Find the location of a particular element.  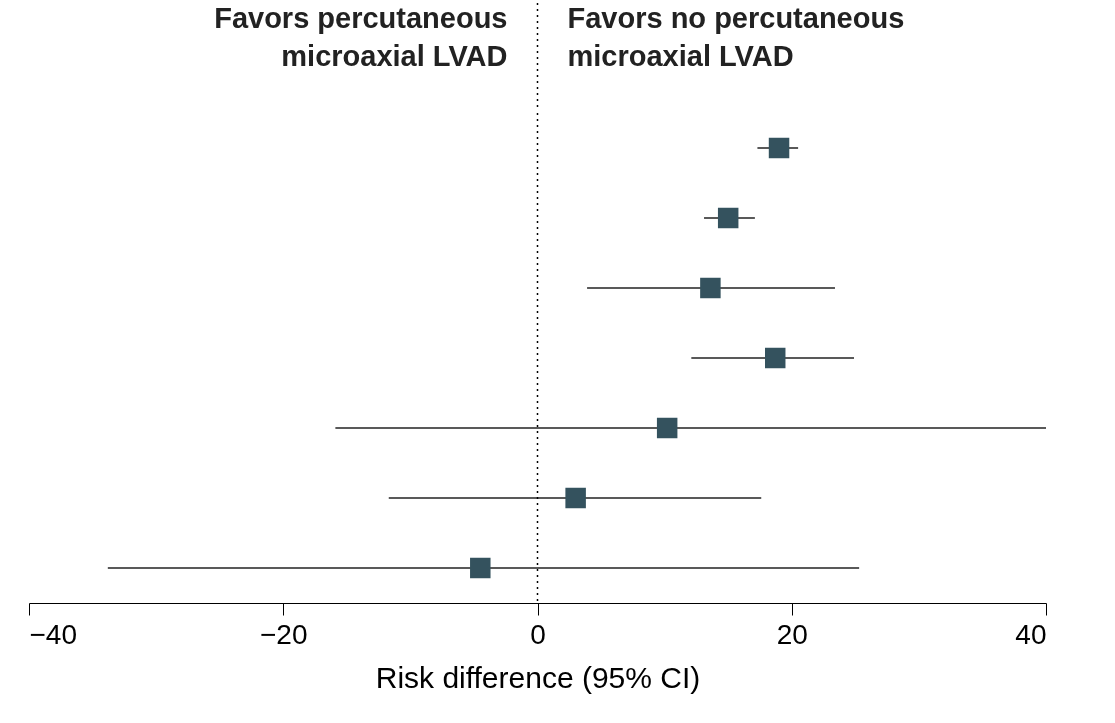

x-tick-label: 0 is located at coordinates (538, 634).